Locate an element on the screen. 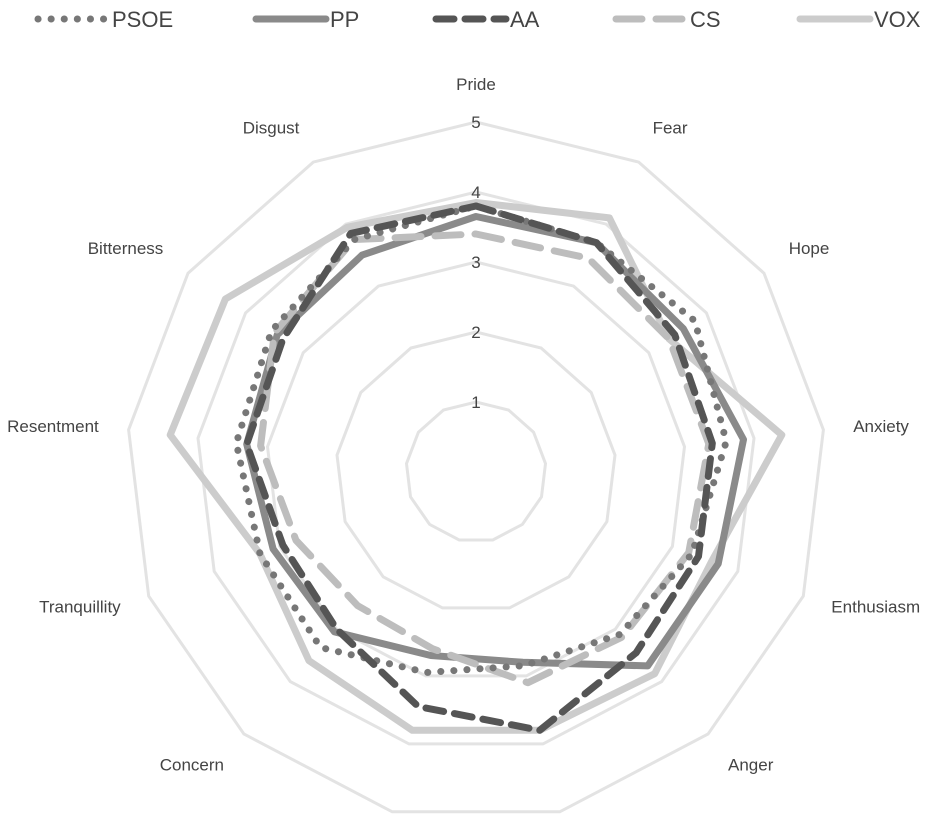 This screenshot has height=839, width=945. tick-label-3: 3 is located at coordinates (475, 262).